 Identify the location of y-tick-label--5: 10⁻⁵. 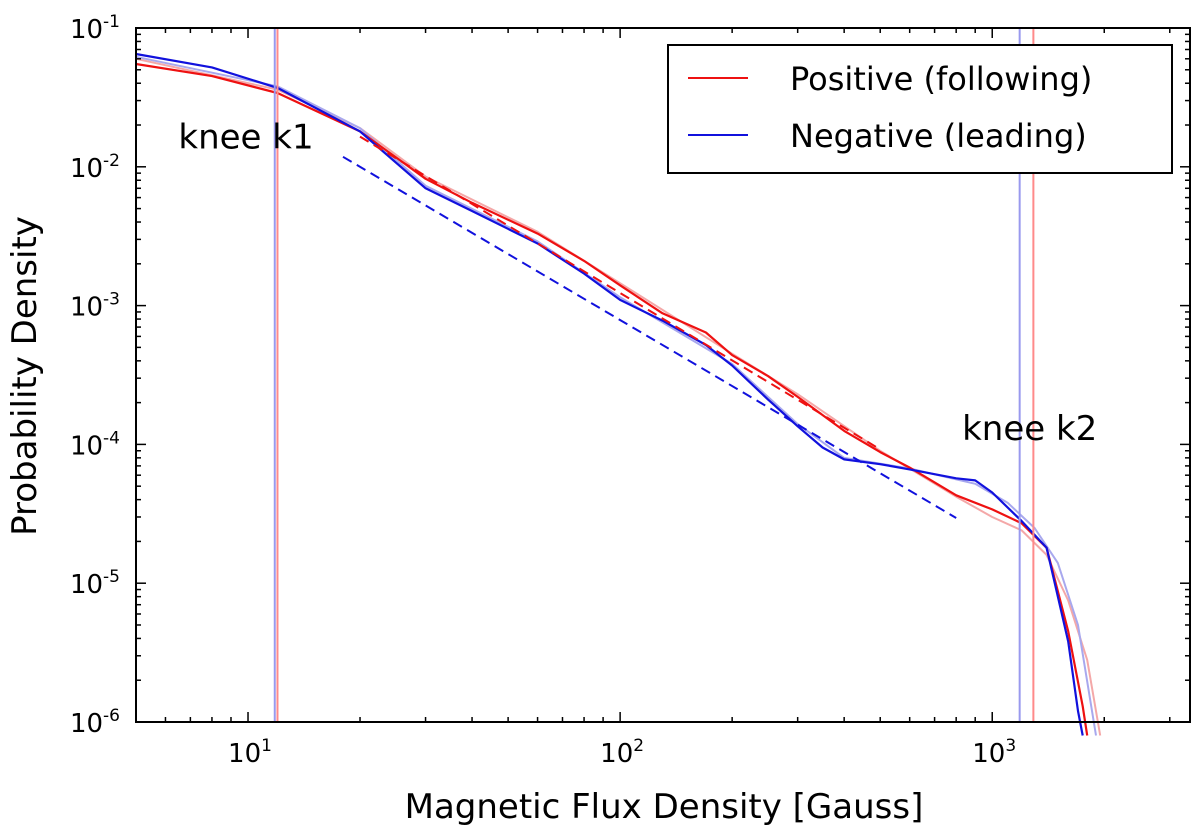
(95, 583).